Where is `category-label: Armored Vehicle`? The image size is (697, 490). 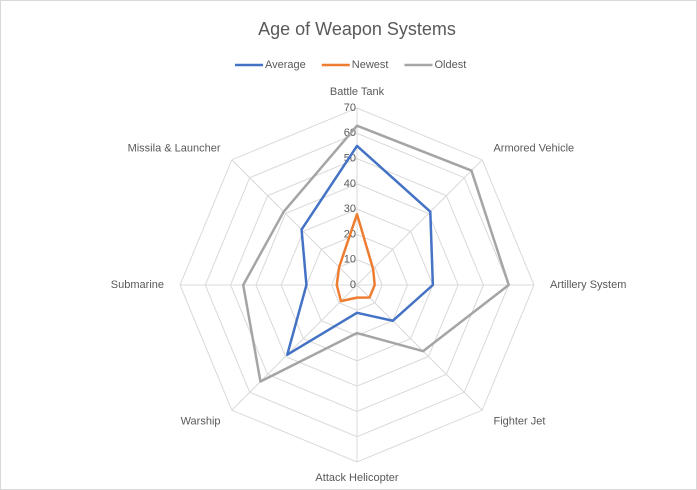
category-label: Armored Vehicle is located at coordinates (533, 148).